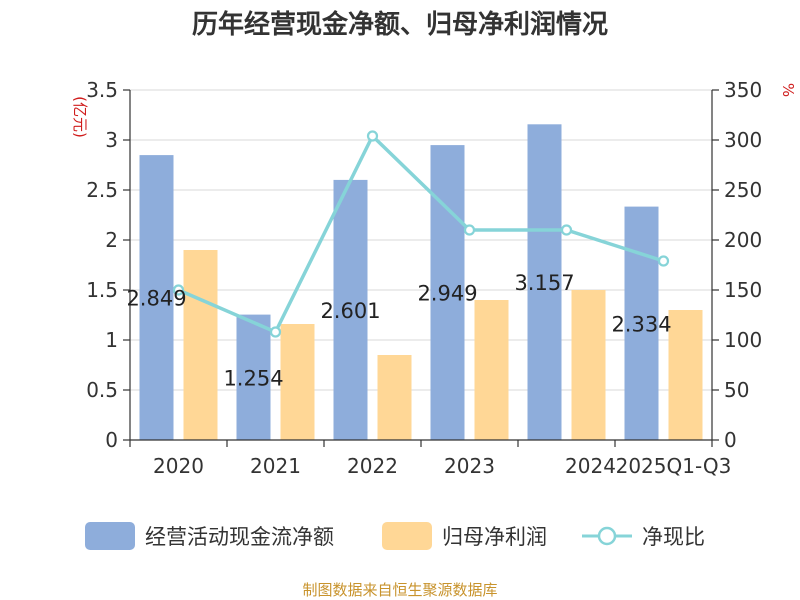  I want to click on legend-swatch-net-profit, so click(407, 536).